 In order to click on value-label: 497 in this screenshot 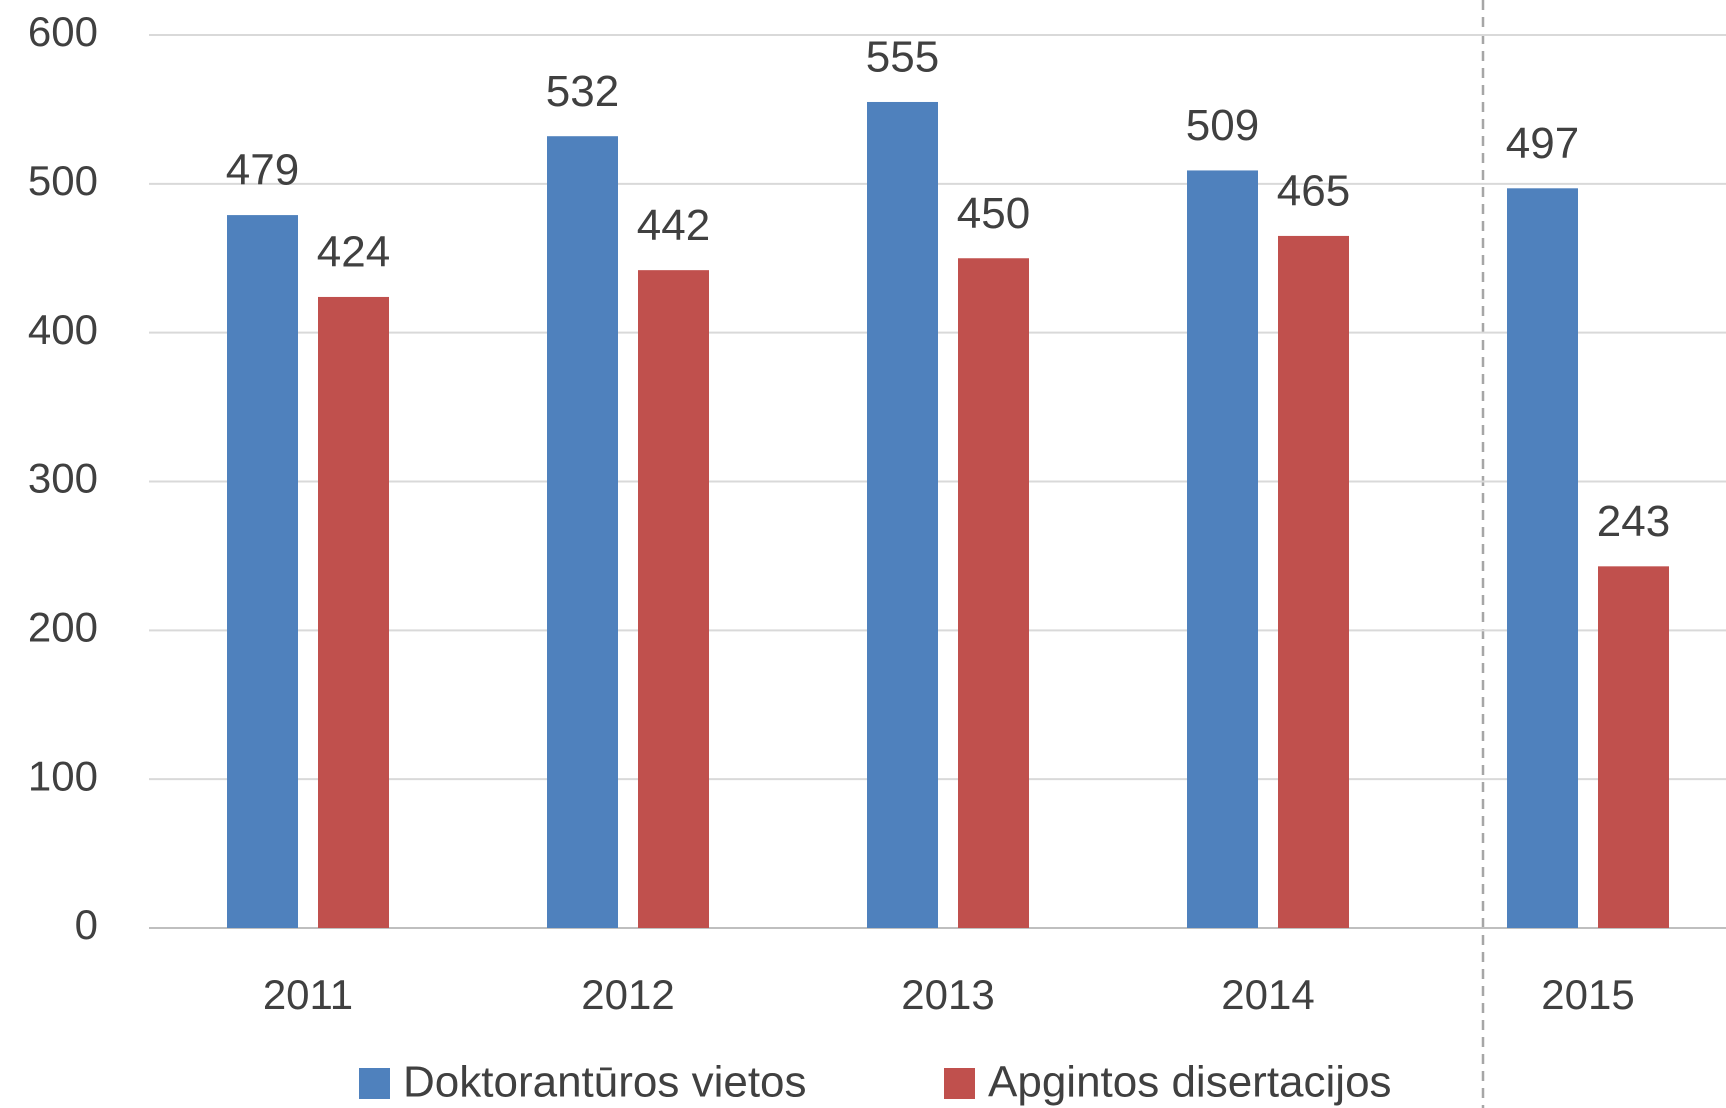, I will do `click(1542, 143)`.